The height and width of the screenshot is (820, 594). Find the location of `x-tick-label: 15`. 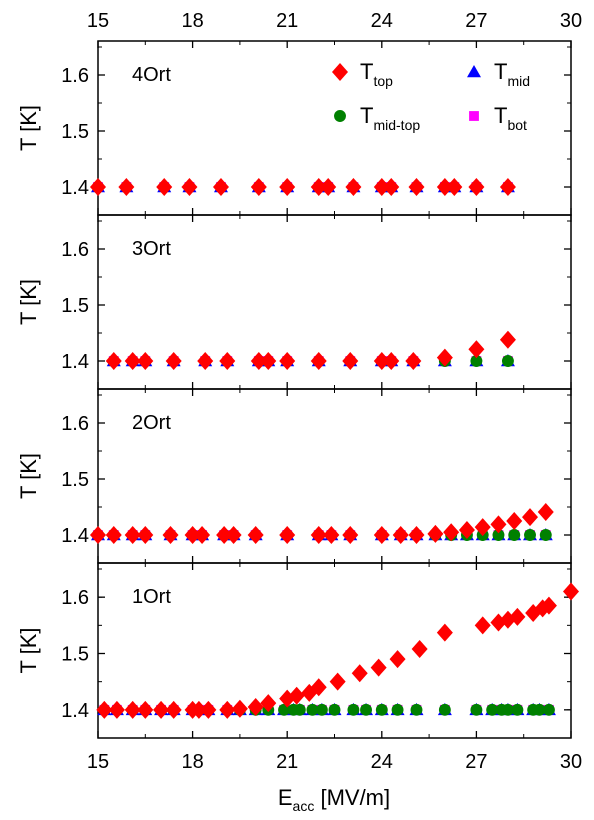

x-tick-label: 15 is located at coordinates (98, 762).